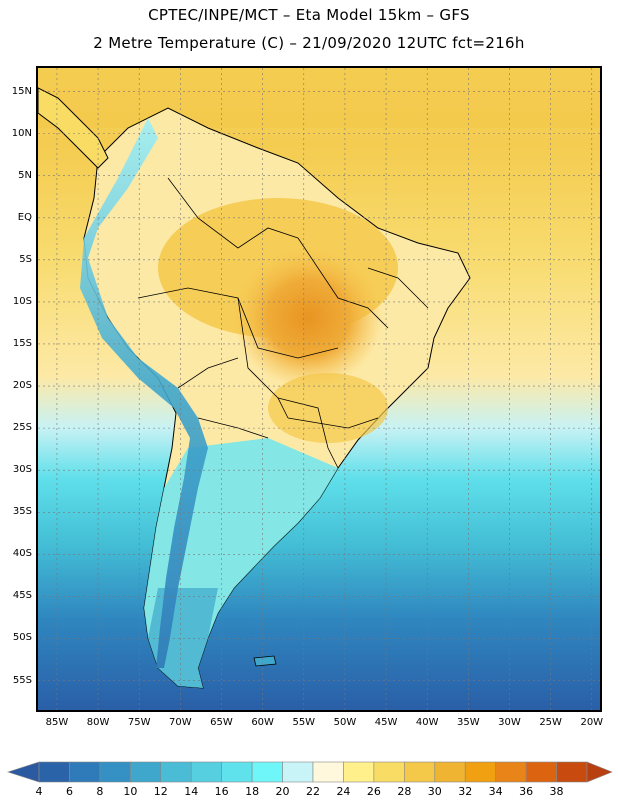  Describe the element at coordinates (180, 722) in the screenshot. I see `longitude-label: 70W` at that location.